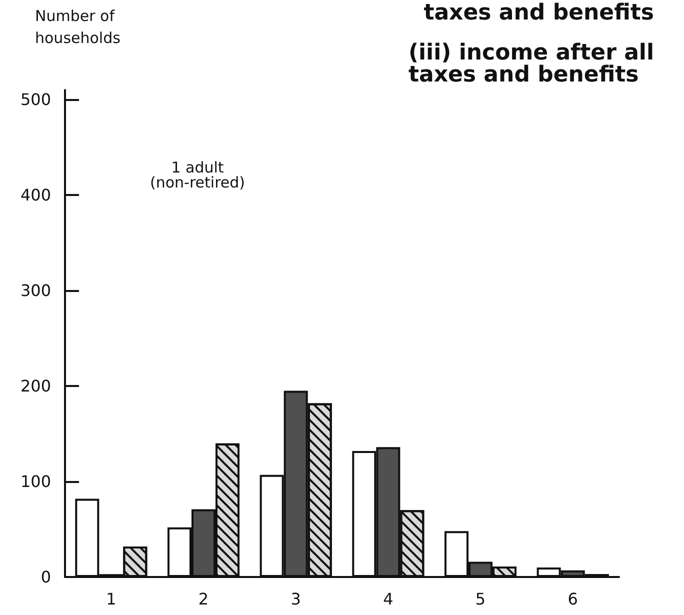  I want to click on x-tick-label: 5, so click(480, 599).